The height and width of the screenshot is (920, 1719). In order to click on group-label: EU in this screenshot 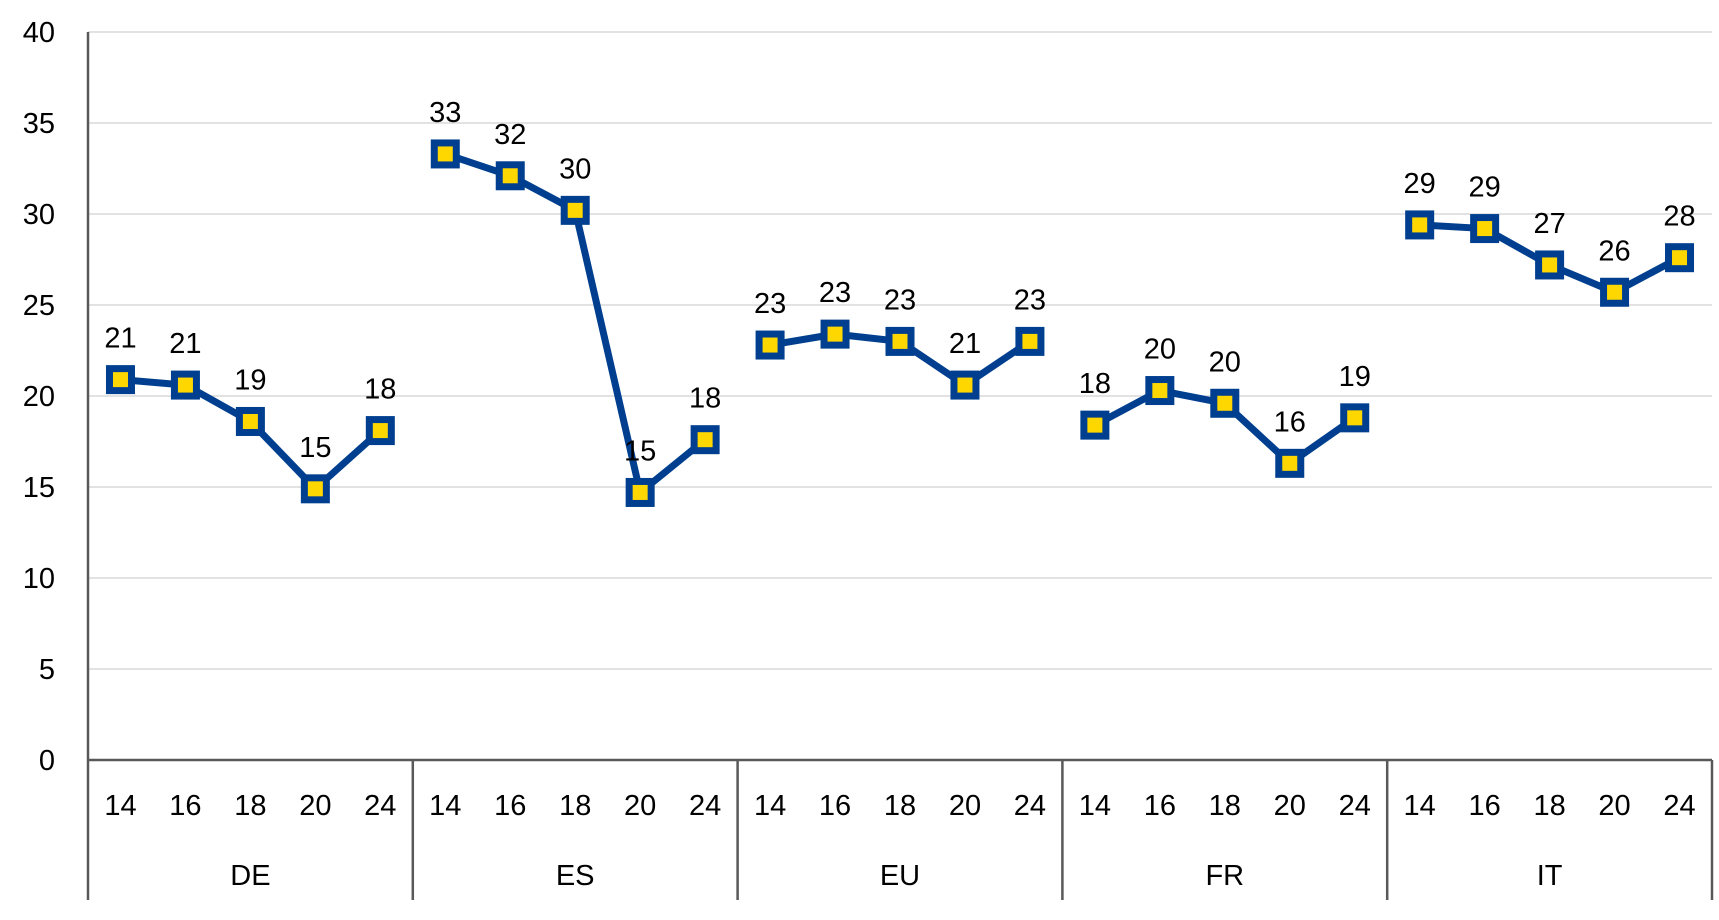, I will do `click(900, 876)`.